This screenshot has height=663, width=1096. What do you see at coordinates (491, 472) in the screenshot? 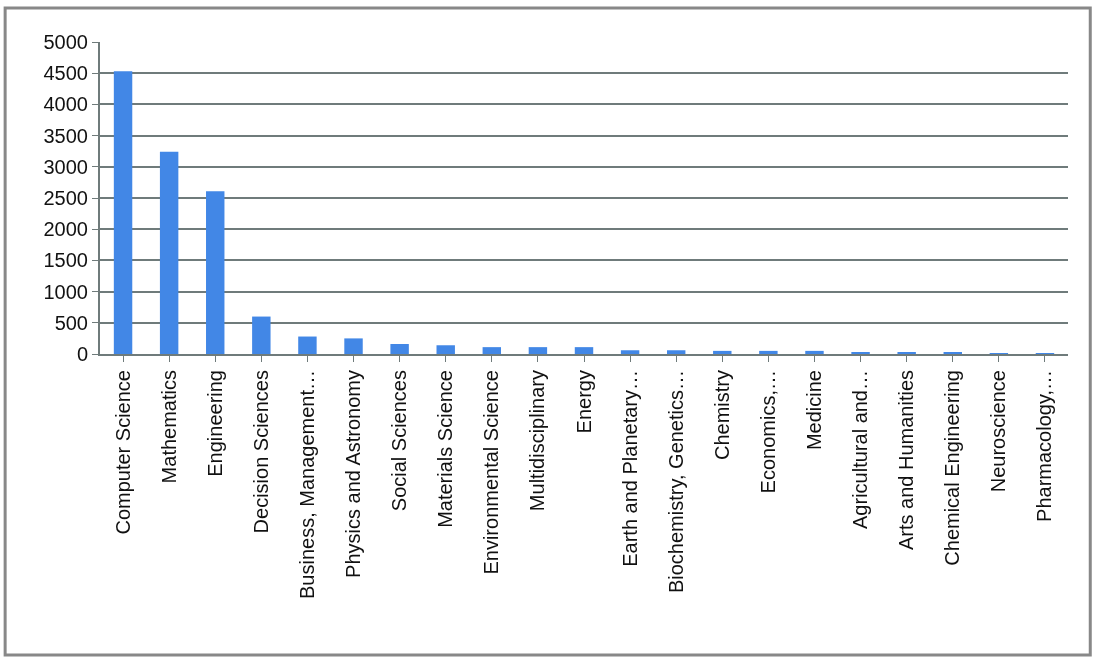
I see `x-tick-label: Environmental Science` at bounding box center [491, 472].